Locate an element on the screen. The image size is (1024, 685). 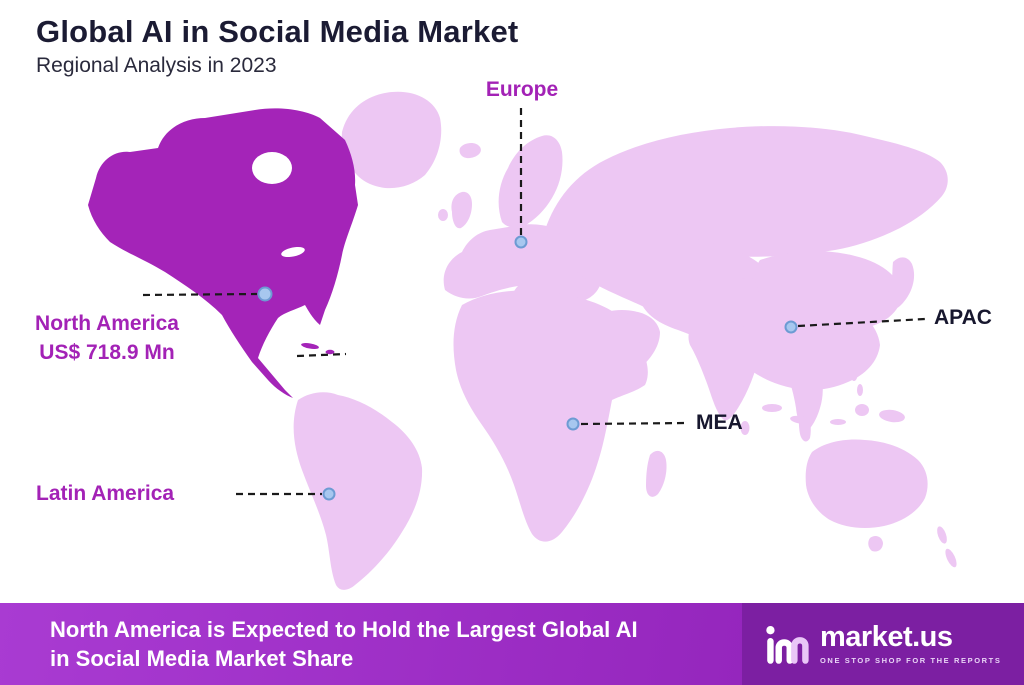
page-title: Global AI in Social Media Market is located at coordinates (277, 31).